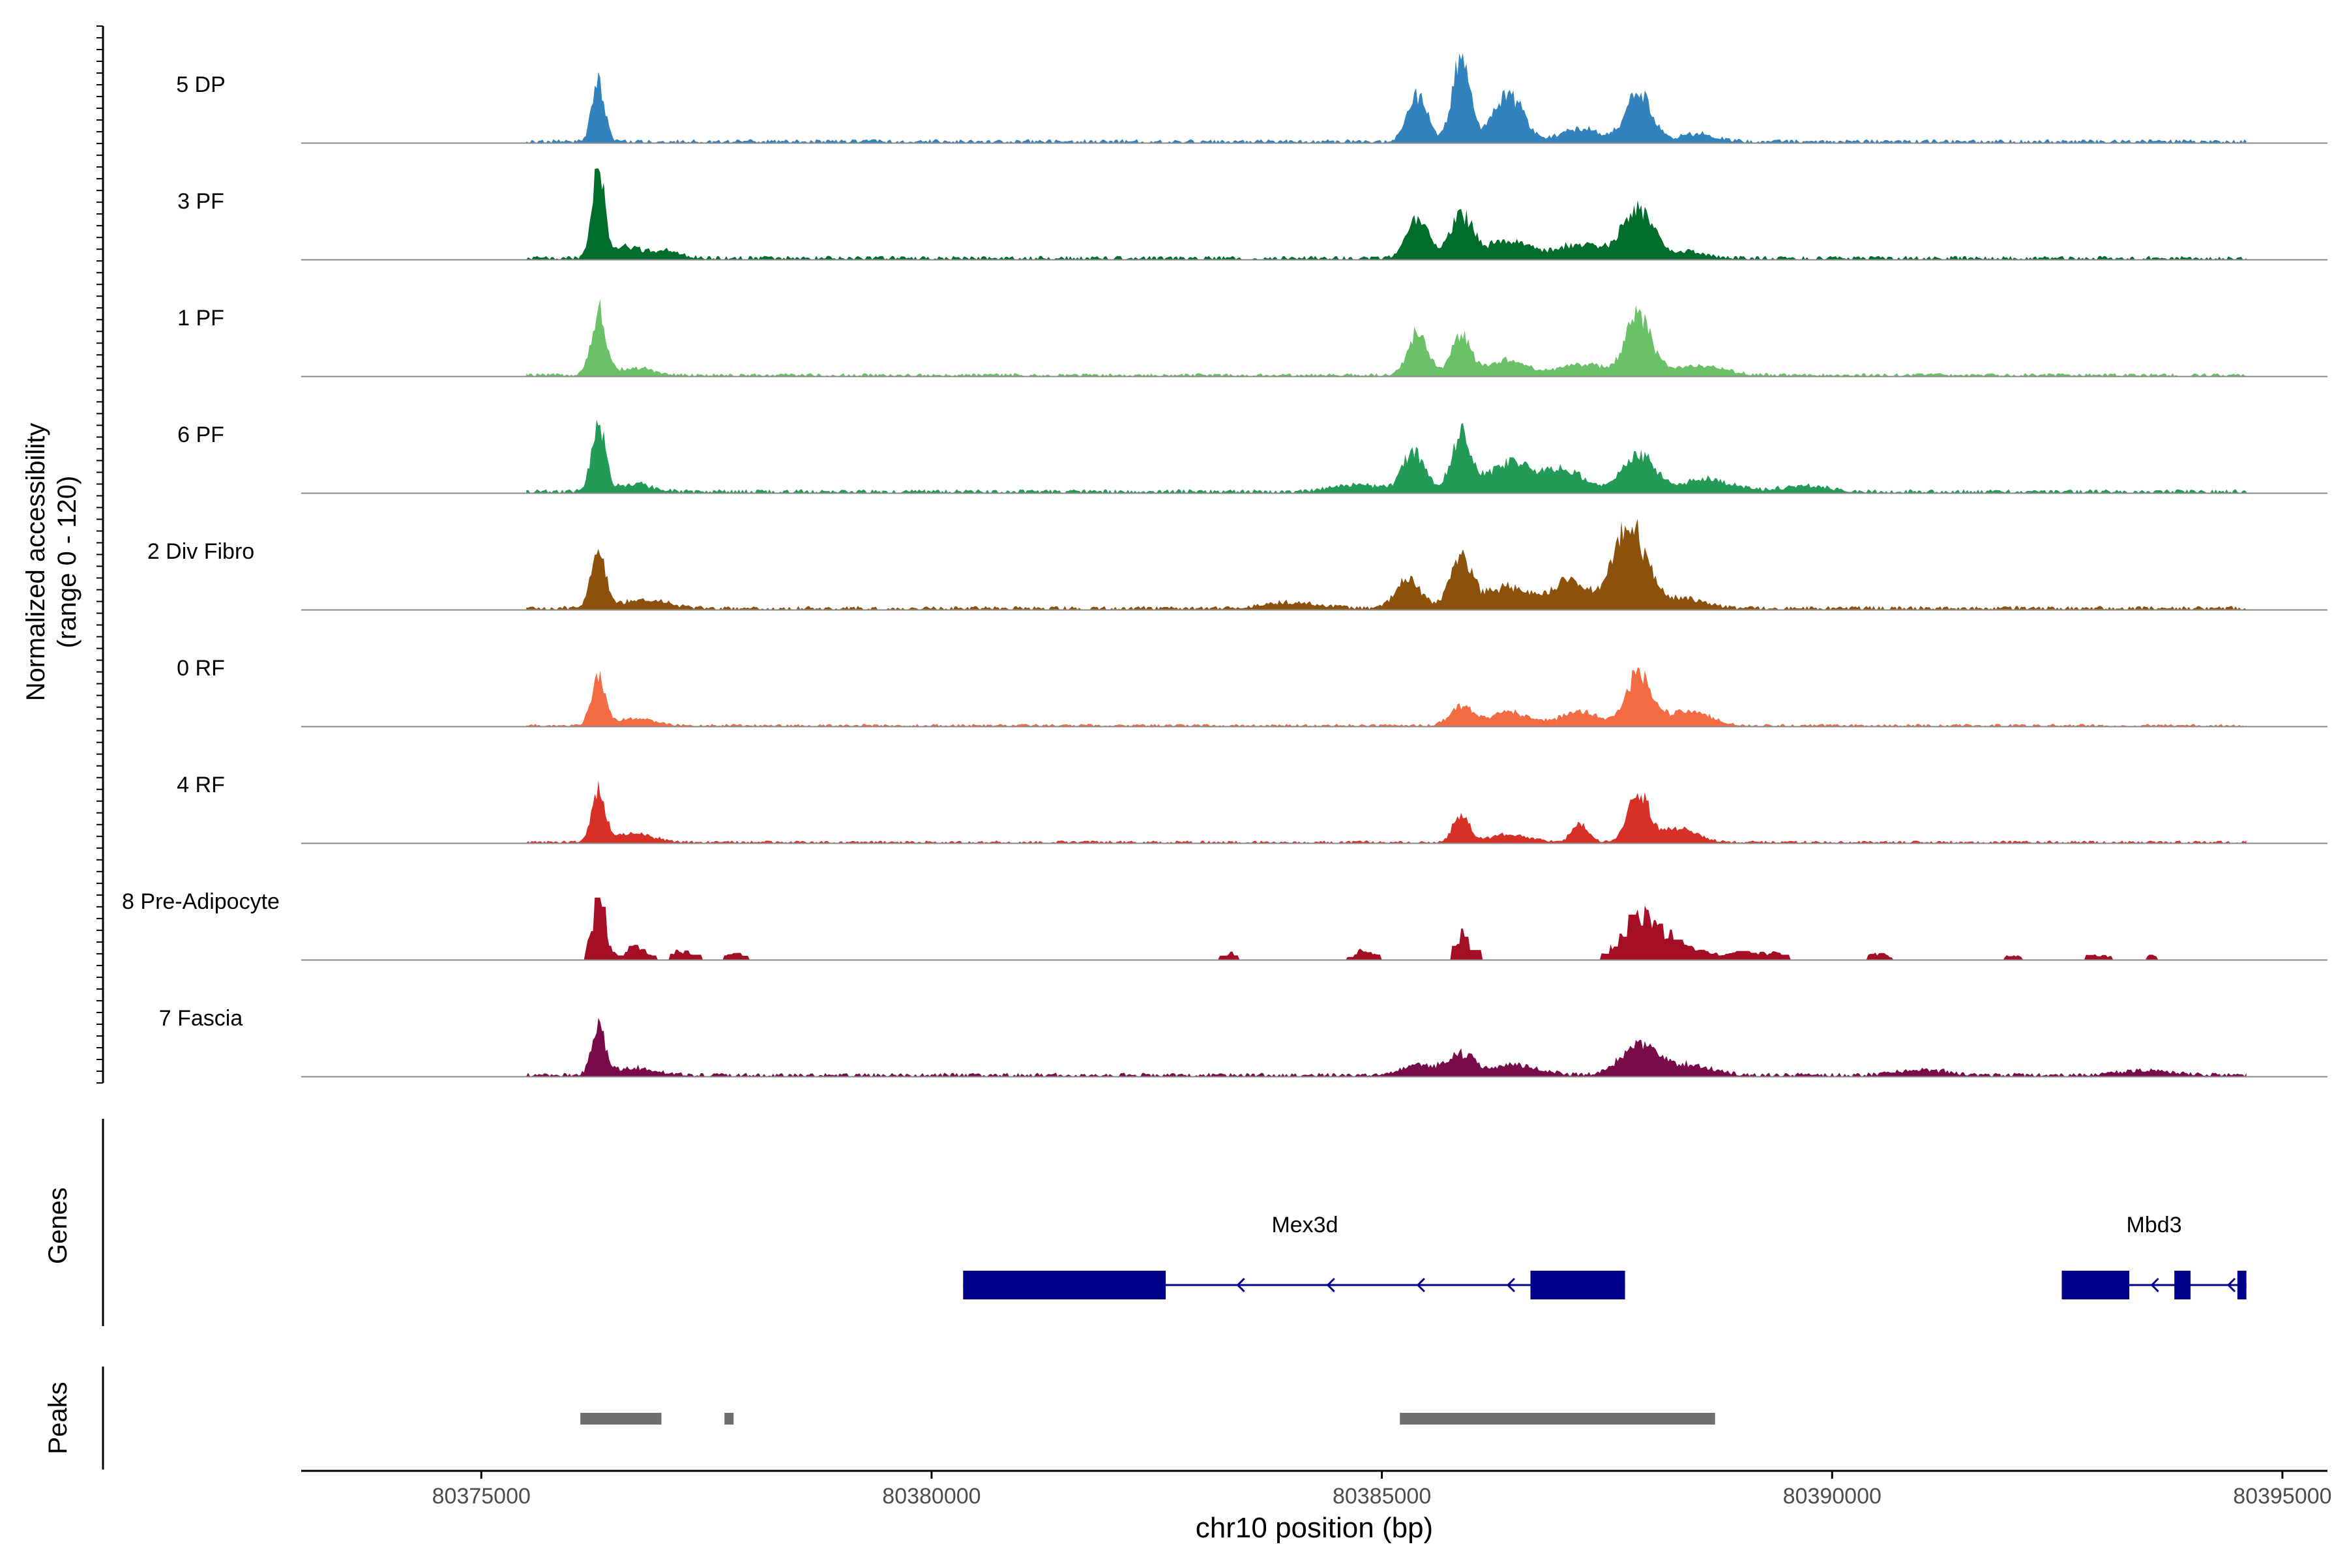 The image size is (2347, 1568). What do you see at coordinates (36, 563) in the screenshot?
I see `y-axis-label-line1: Normalized accessibility` at bounding box center [36, 563].